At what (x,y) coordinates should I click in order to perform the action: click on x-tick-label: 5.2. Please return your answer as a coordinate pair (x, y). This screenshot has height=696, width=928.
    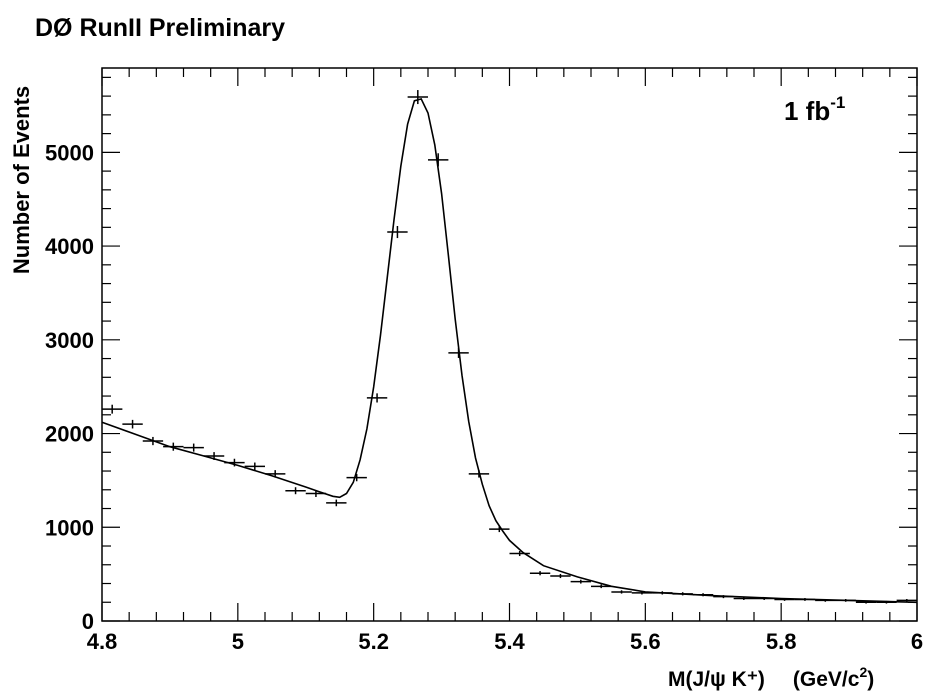
    Looking at the image, I should click on (373, 641).